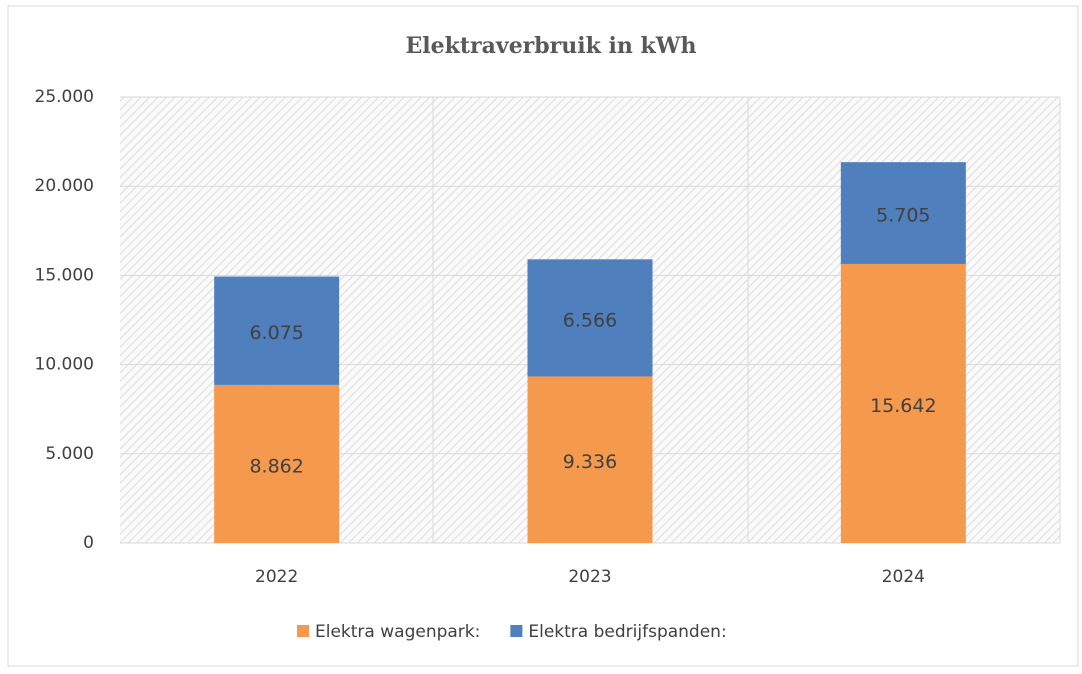 Image resolution: width=1082 pixels, height=674 pixels. Describe the element at coordinates (88, 543) in the screenshot. I see `y-tick-label: 0` at that location.